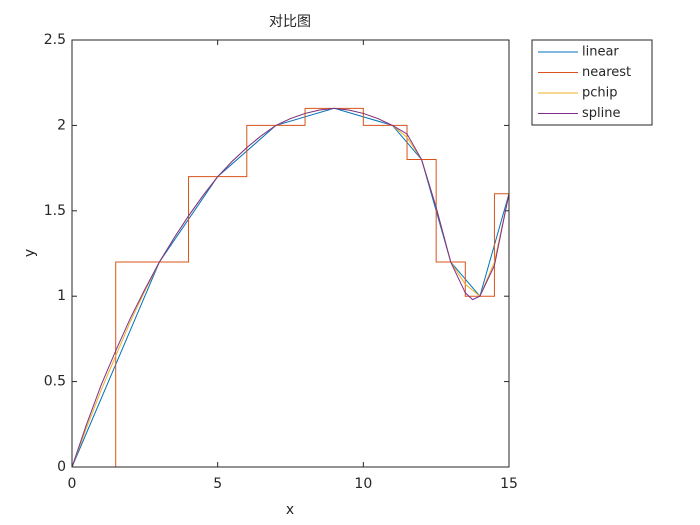  Describe the element at coordinates (600, 52) in the screenshot. I see `legend-label: linear` at that location.